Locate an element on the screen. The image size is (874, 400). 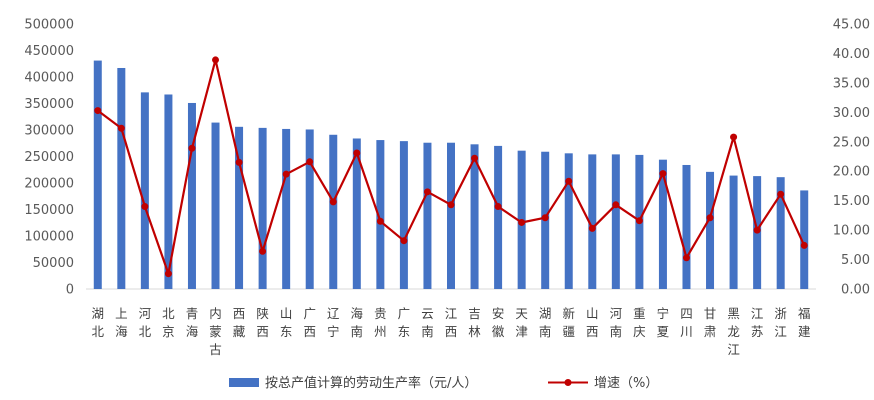
category-label: 江西 is located at coordinates (451, 322).